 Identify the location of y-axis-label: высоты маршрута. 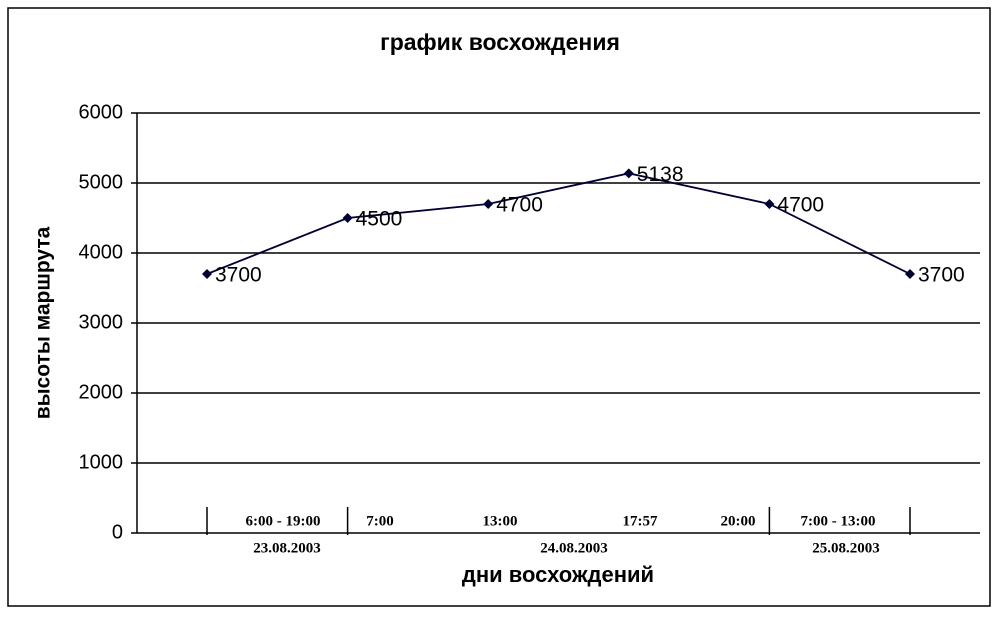
(43, 322).